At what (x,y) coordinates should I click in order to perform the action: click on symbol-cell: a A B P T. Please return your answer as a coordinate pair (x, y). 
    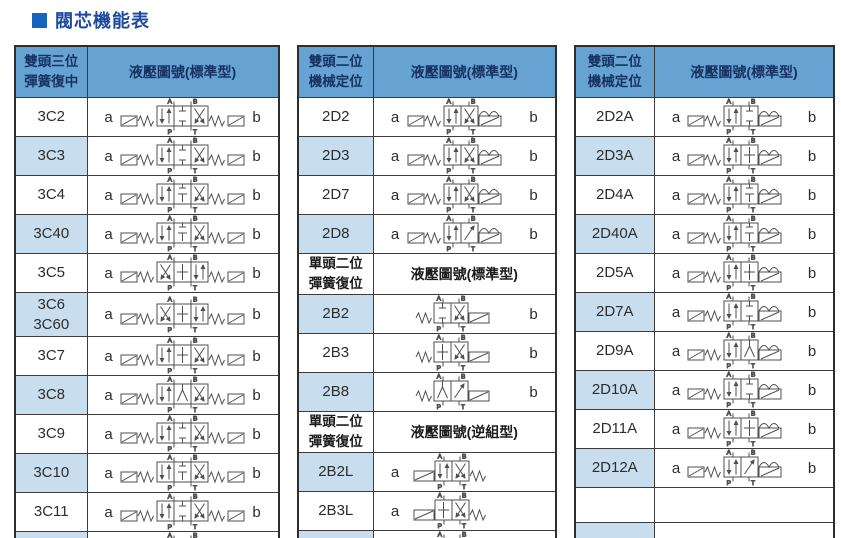
    Looking at the image, I should click on (464, 511).